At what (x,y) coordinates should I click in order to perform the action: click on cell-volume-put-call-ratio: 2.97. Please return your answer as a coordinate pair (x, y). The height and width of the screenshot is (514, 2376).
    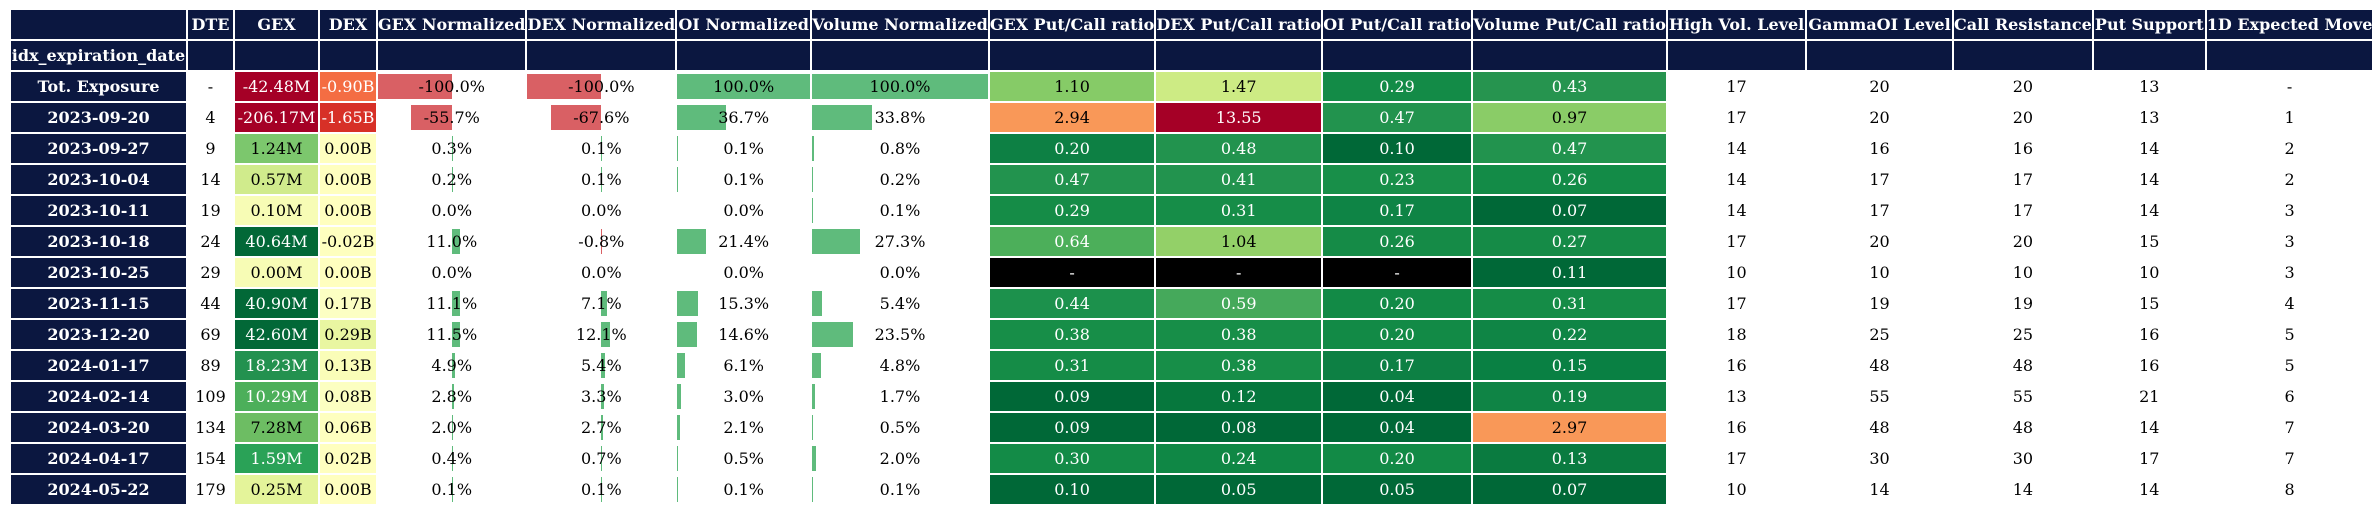
    Looking at the image, I should click on (1570, 427).